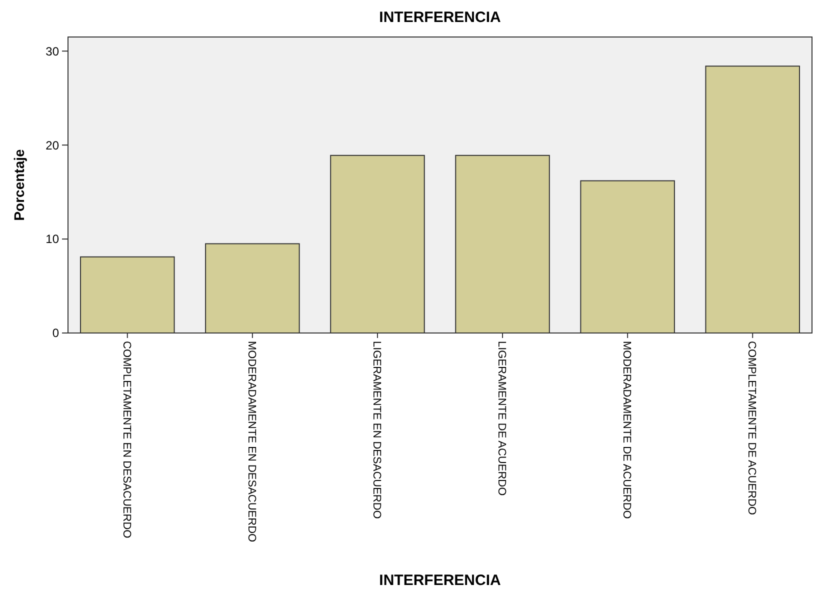  Describe the element at coordinates (53, 239) in the screenshot. I see `y-tick-label: 10` at that location.